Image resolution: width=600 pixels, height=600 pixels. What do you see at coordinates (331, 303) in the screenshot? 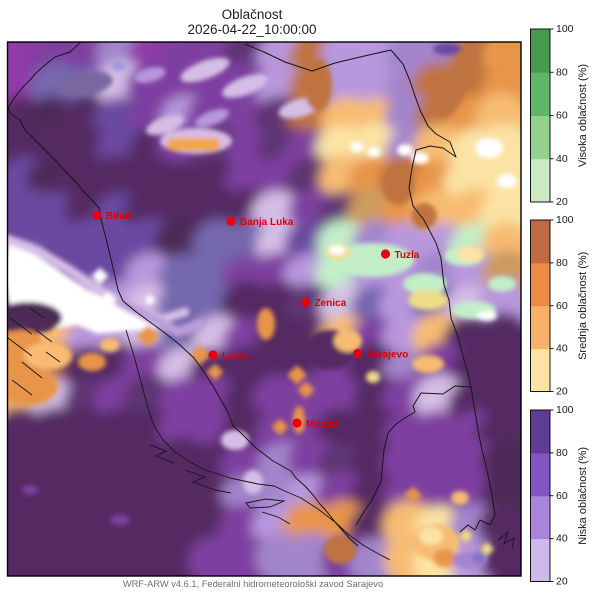
I see `svg-text: Zenica` at bounding box center [331, 303].